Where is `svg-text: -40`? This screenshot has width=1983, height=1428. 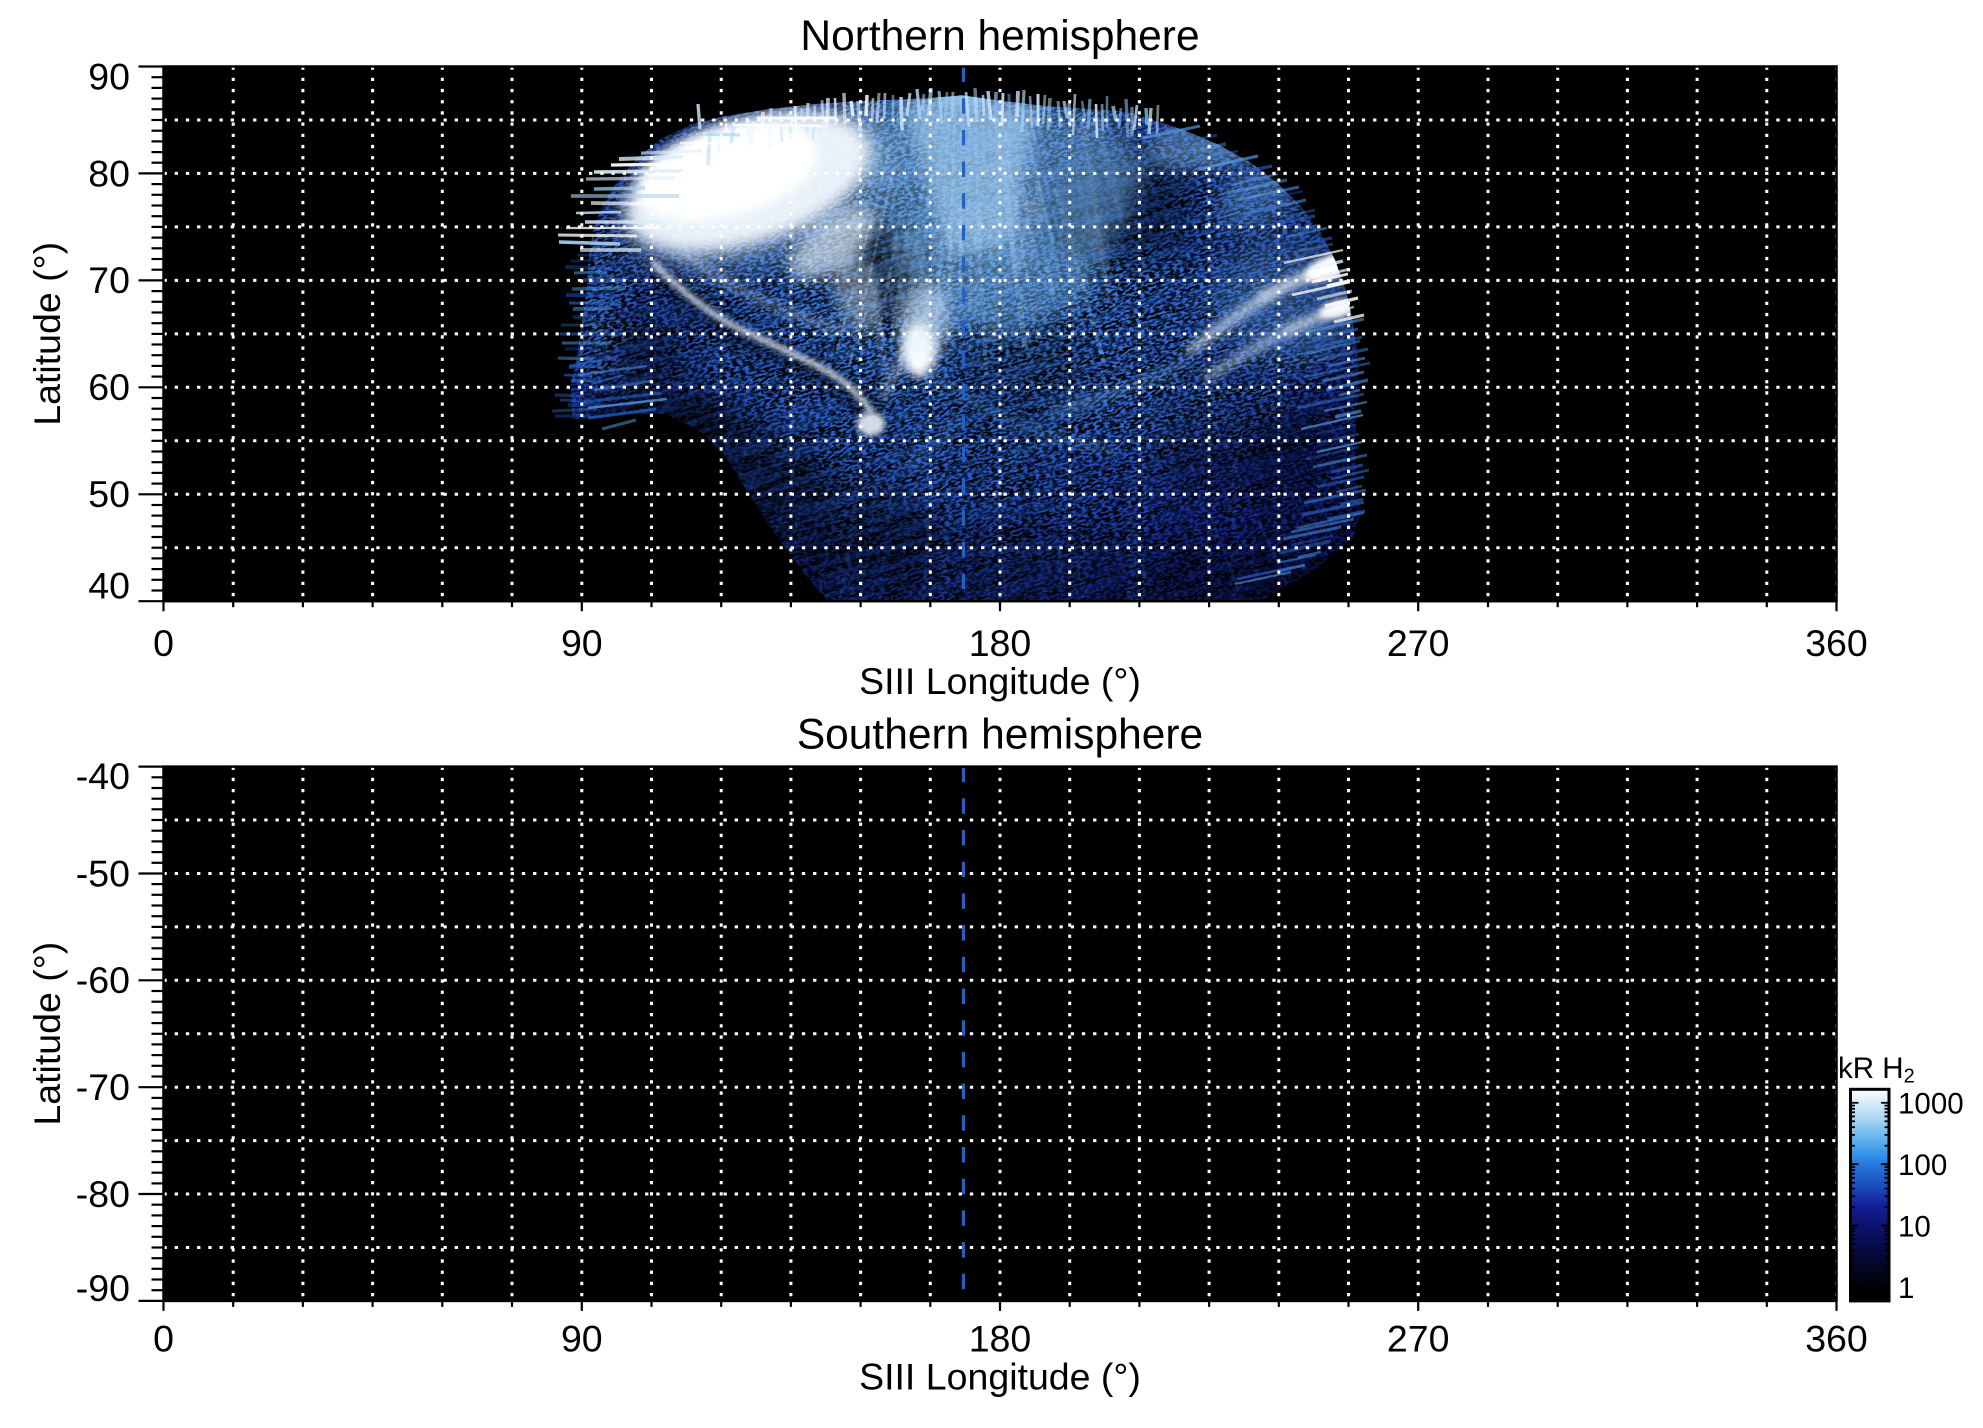 svg-text: -40 is located at coordinates (103, 776).